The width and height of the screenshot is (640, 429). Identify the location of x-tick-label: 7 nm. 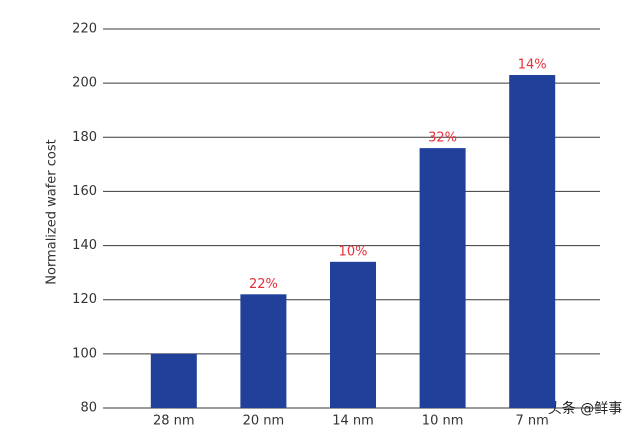
(532, 421).